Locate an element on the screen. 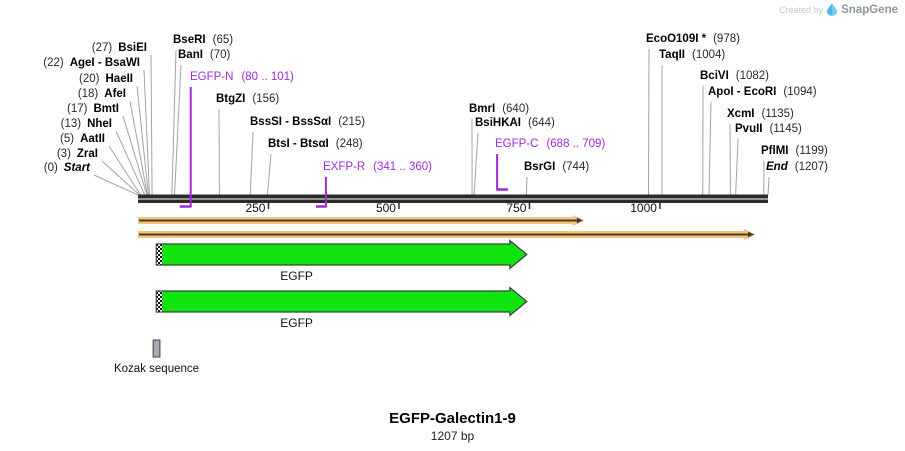 Image resolution: width=905 pixels, height=451 pixels. enzyme-position: (70) is located at coordinates (220, 55).